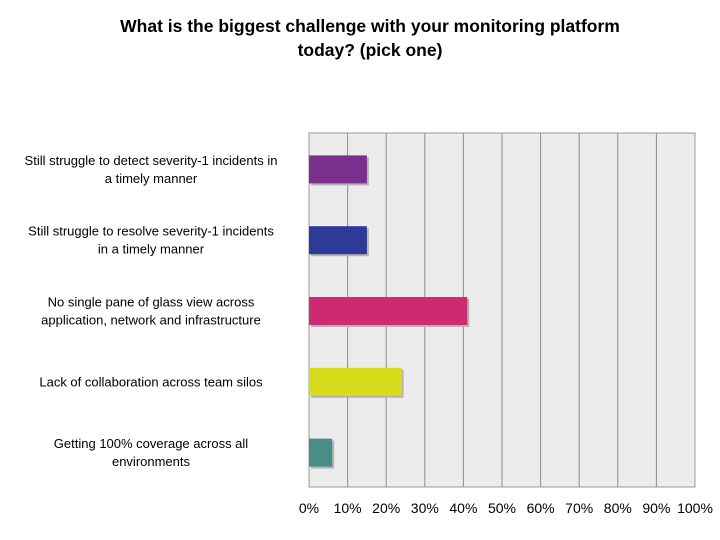 This screenshot has width=720, height=540. Describe the element at coordinates (370, 50) in the screenshot. I see `chart-title-line-2: today? (pick one)` at that location.